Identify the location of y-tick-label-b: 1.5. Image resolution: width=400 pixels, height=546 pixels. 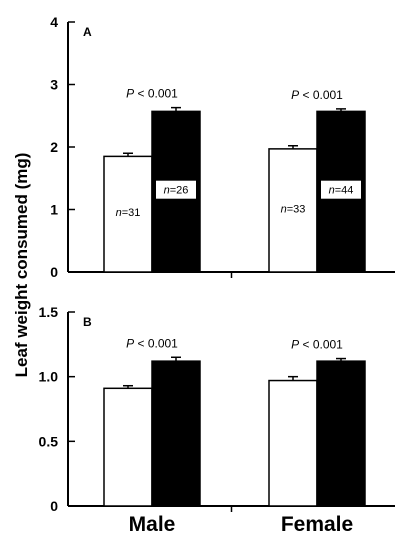
(49, 312).